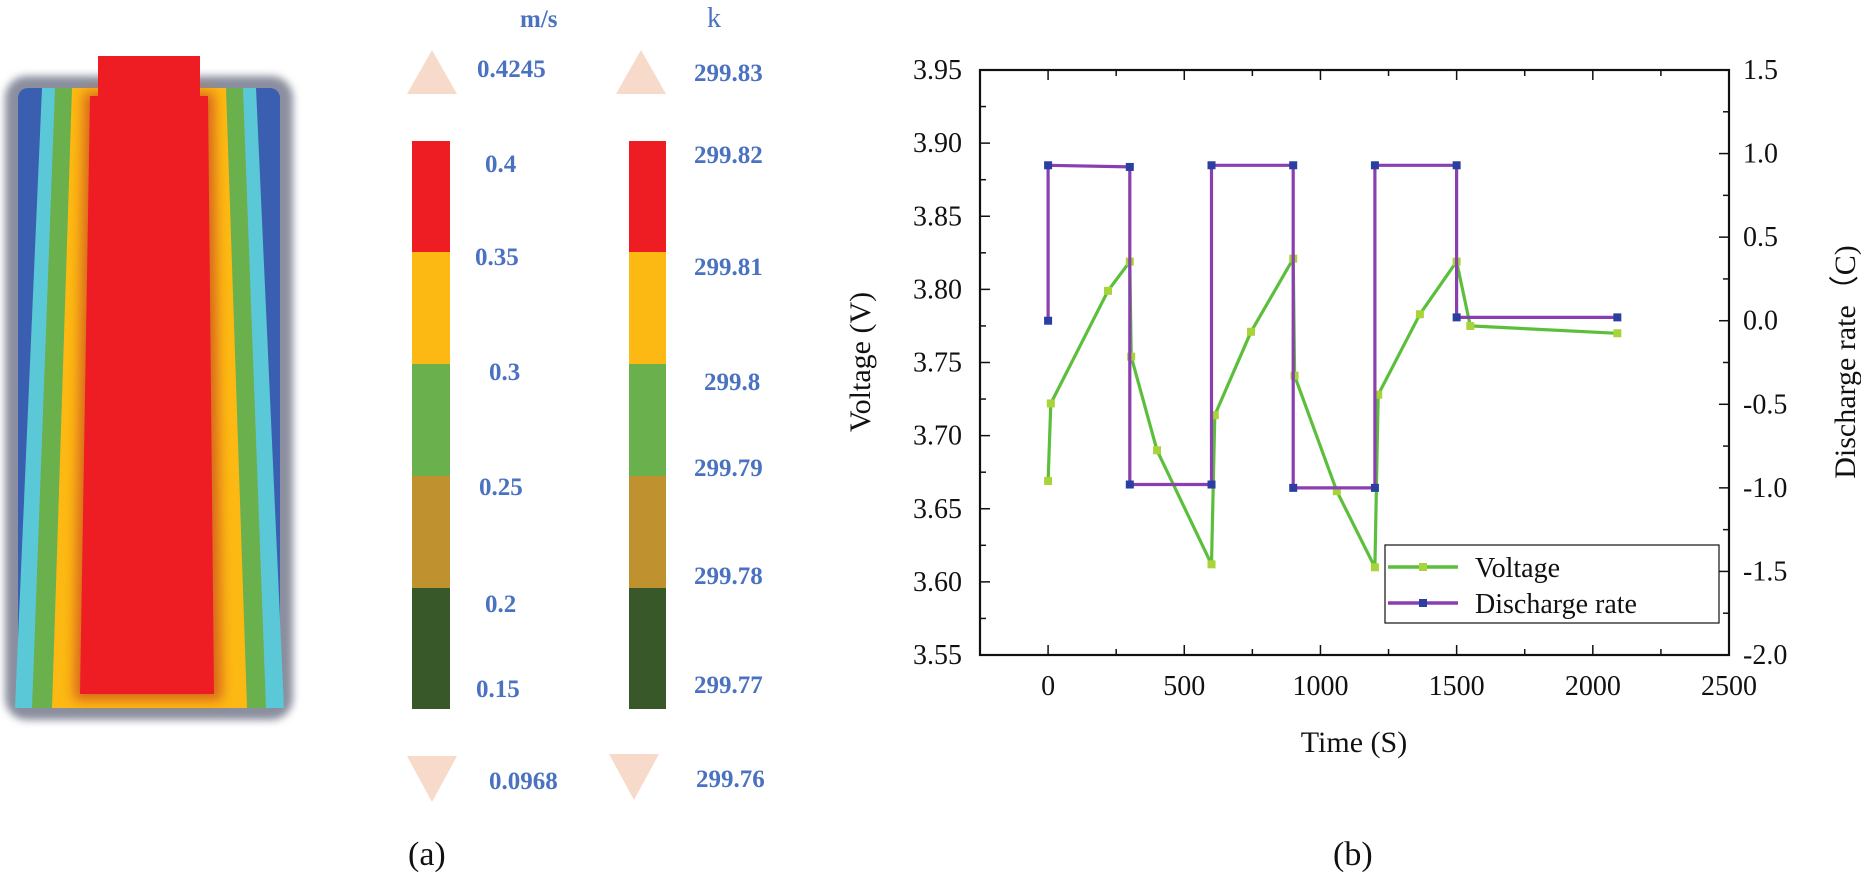 The width and height of the screenshot is (1861, 878). I want to click on velocity-tick-label: 0.25, so click(501, 487).